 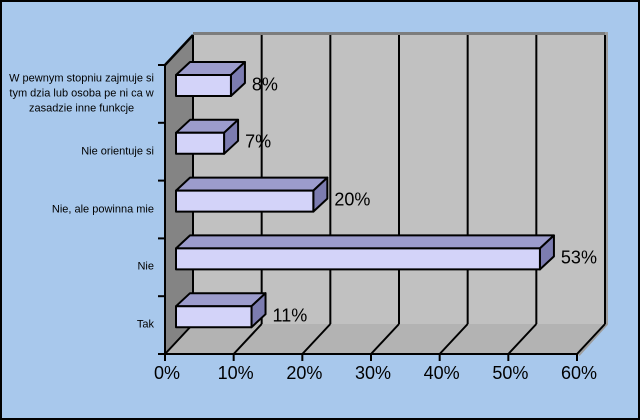 I want to click on wall-top-edge, so click(x=400, y=33).